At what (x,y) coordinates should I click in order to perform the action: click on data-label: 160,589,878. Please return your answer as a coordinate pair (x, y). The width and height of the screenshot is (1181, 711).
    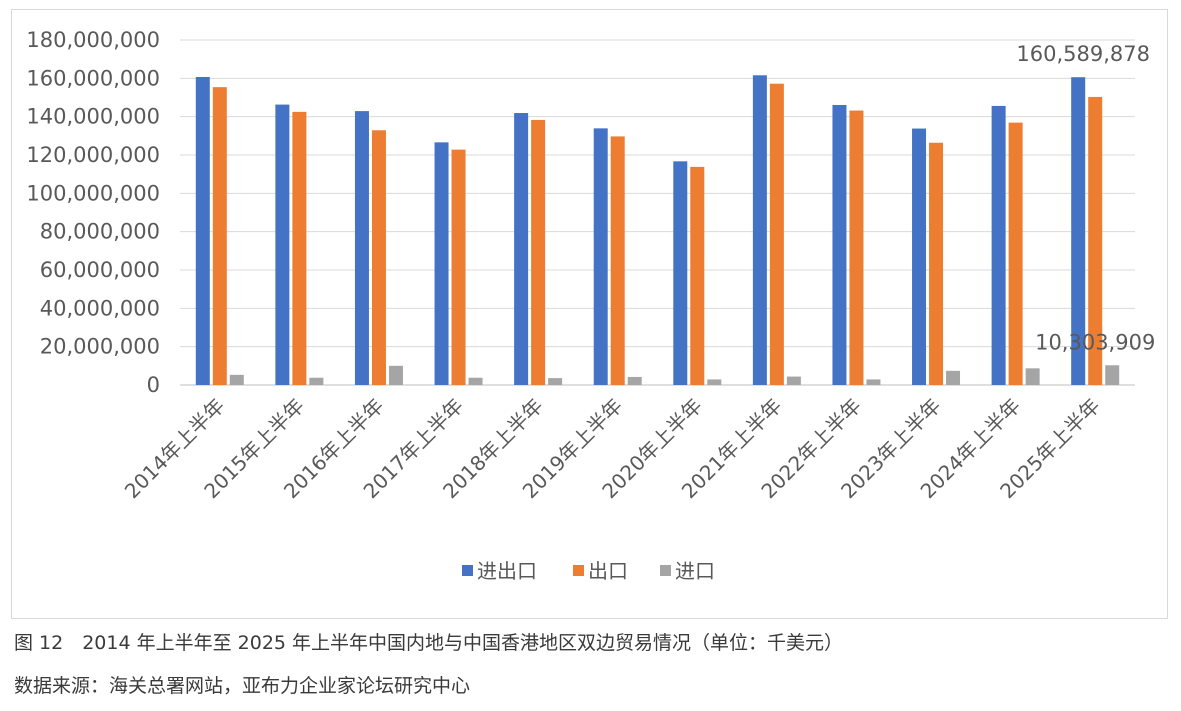
    Looking at the image, I should click on (1083, 54).